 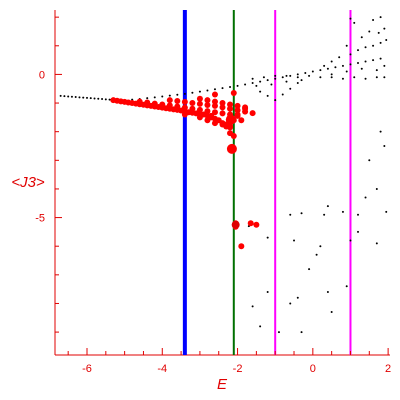 What do you see at coordinates (42, 75) in the screenshot?
I see `y-tick-label: 0` at bounding box center [42, 75].